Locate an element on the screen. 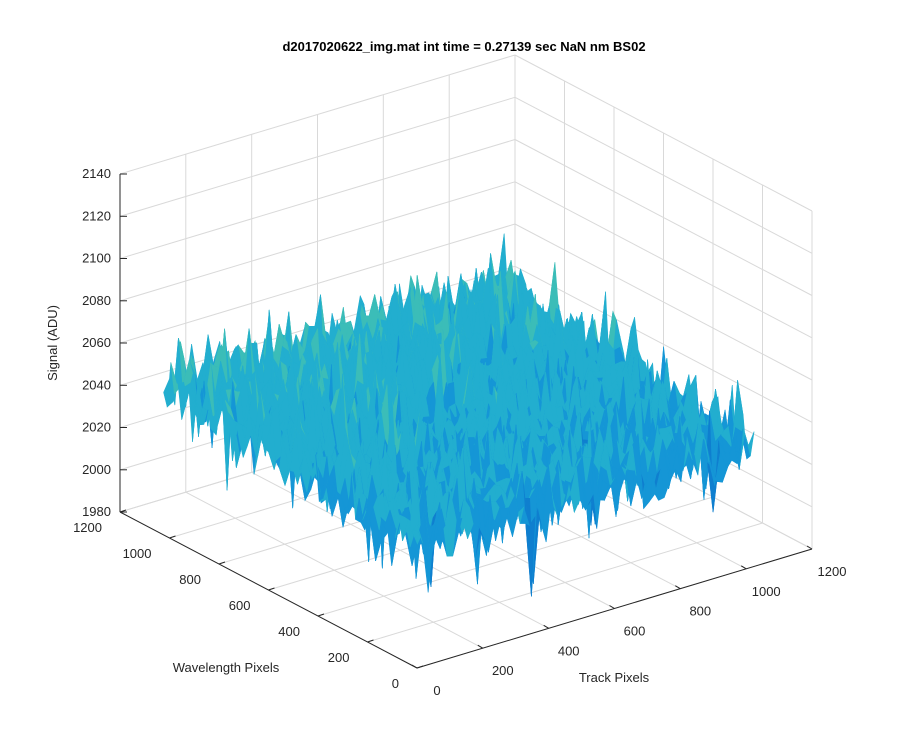 The height and width of the screenshot is (750, 900). x-tick-label: 400 is located at coordinates (569, 650).